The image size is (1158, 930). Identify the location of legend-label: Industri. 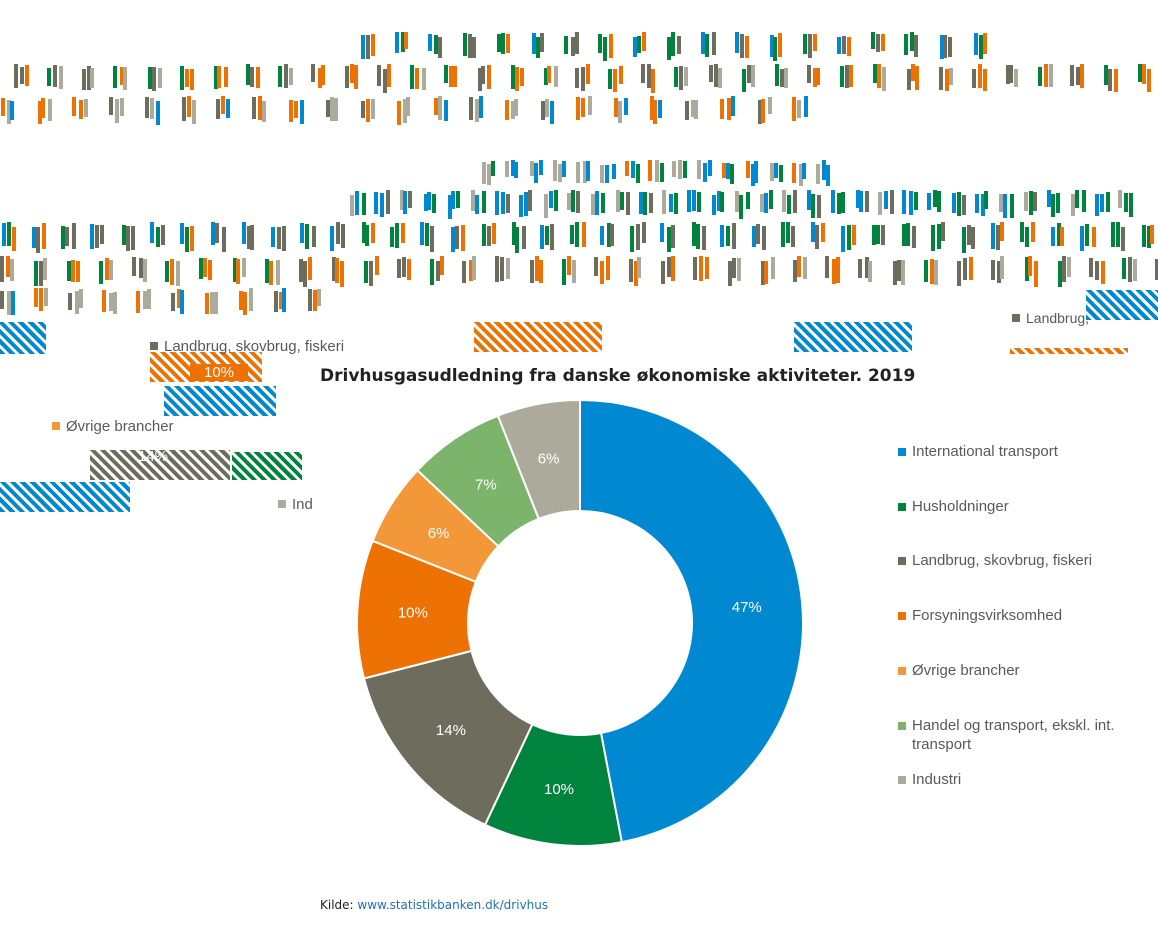
(937, 779).